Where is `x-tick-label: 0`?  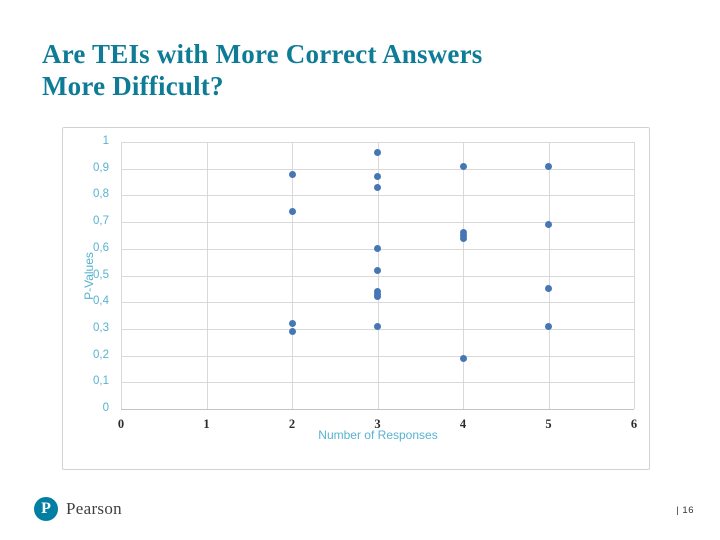 x-tick-label: 0 is located at coordinates (121, 424).